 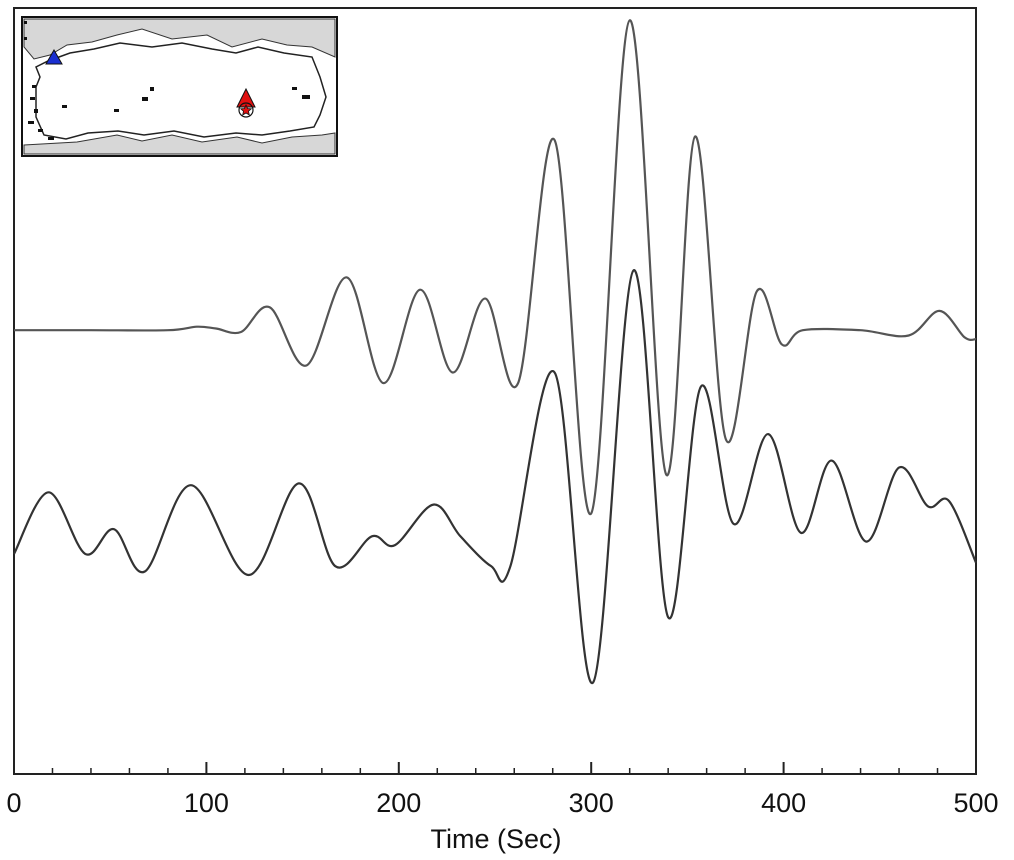 I want to click on epicenter-star-icon, so click(x=246, y=110).